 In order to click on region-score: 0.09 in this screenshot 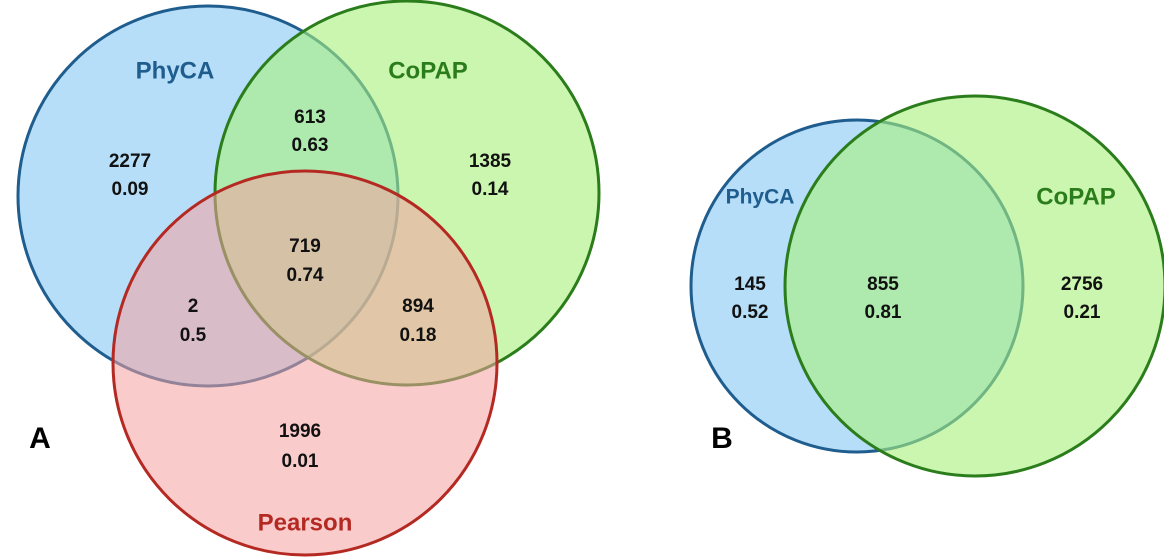, I will do `click(130, 189)`.